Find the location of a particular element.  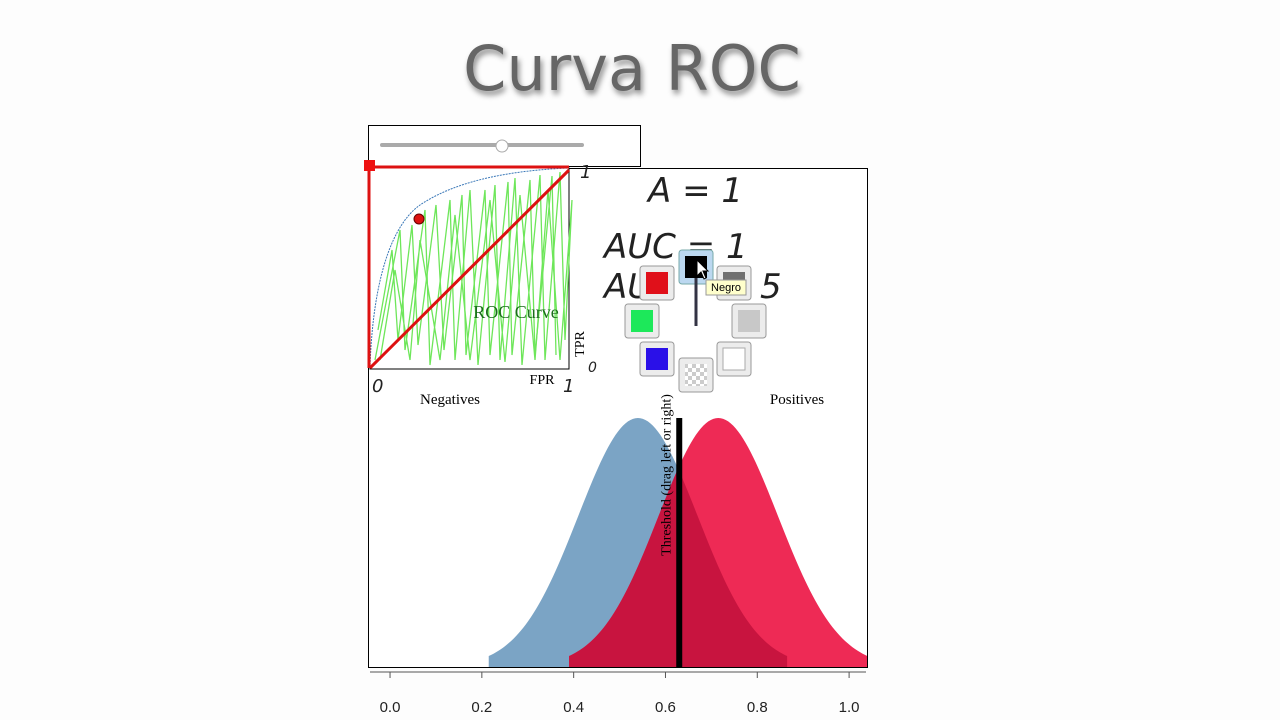

cursor is located at coordinates (703, 269).